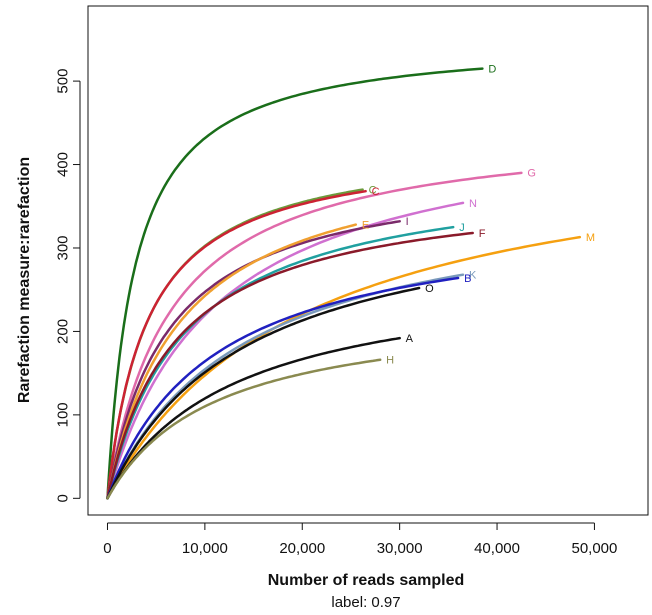 This screenshot has width=652, height=615. What do you see at coordinates (390, 361) in the screenshot?
I see `series-label-H: H` at bounding box center [390, 361].